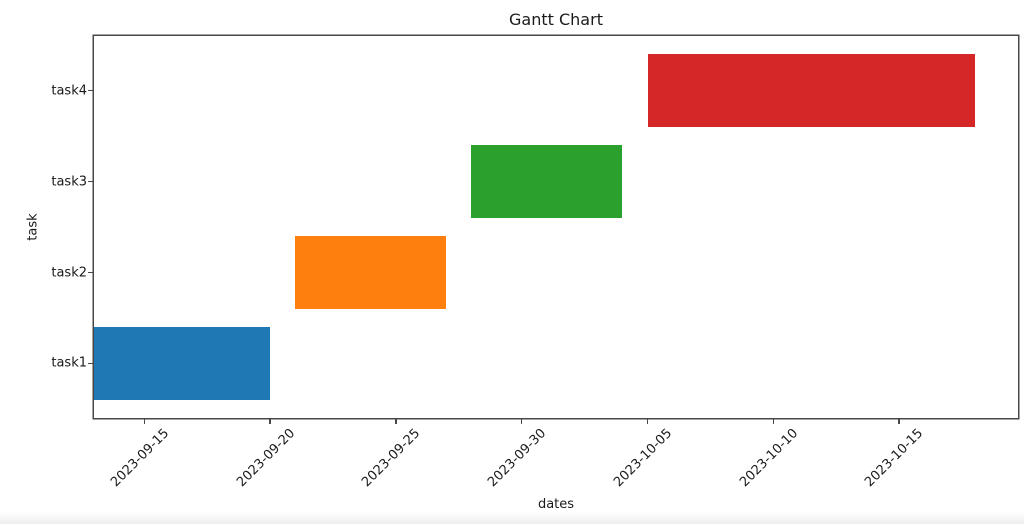  I want to click on y-tick-label-task3: task3, so click(69, 181).